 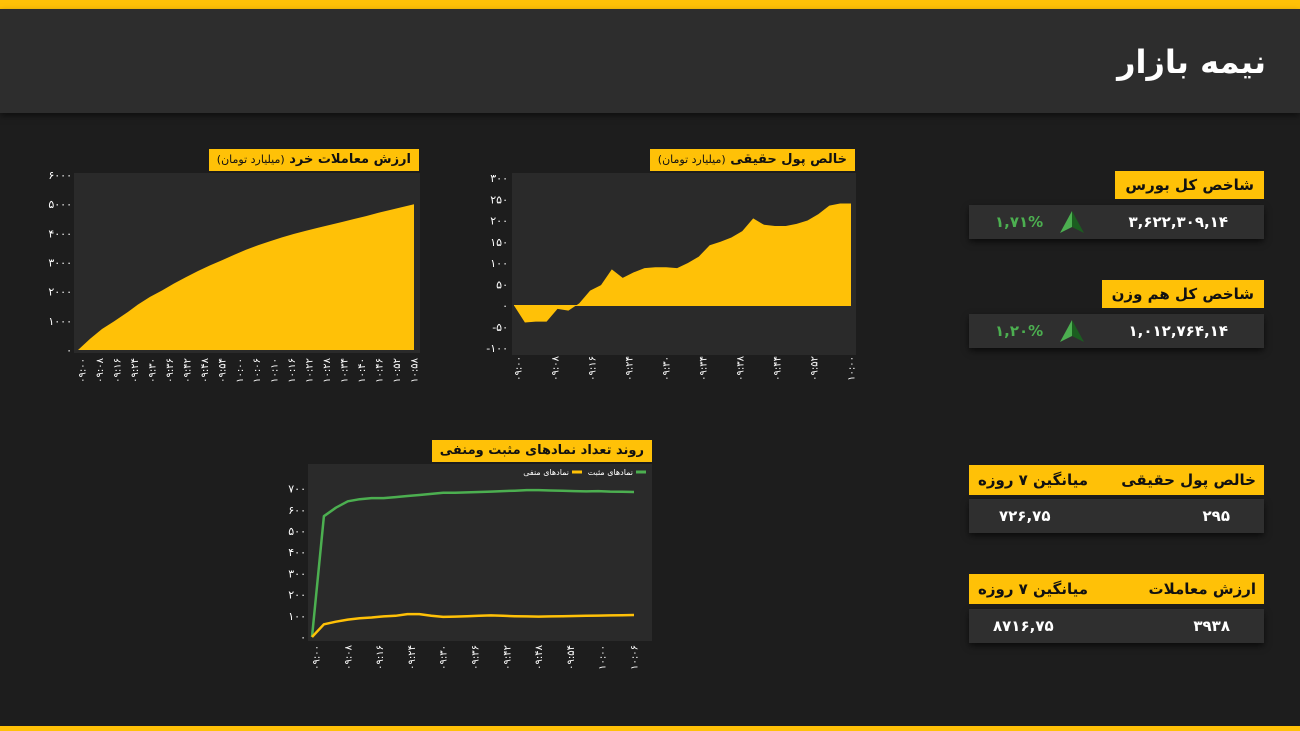 I want to click on x-tick-label: ۱۰:۴۰, so click(x=362, y=370).